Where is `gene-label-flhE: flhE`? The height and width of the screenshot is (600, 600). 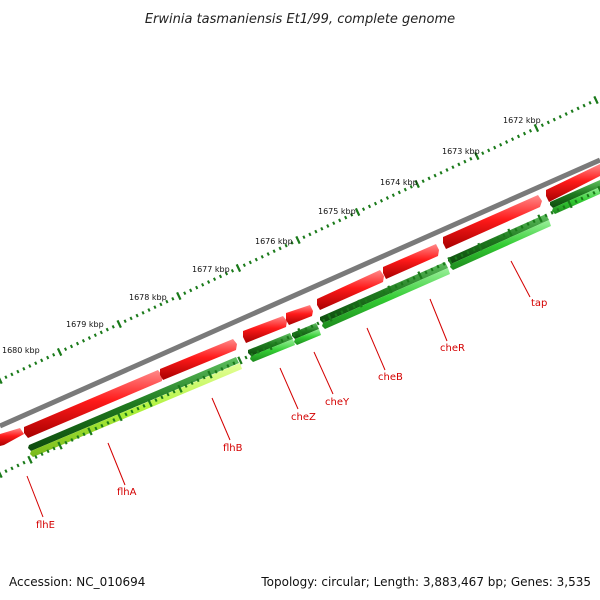 gene-label-flhE: flhE is located at coordinates (45, 525).